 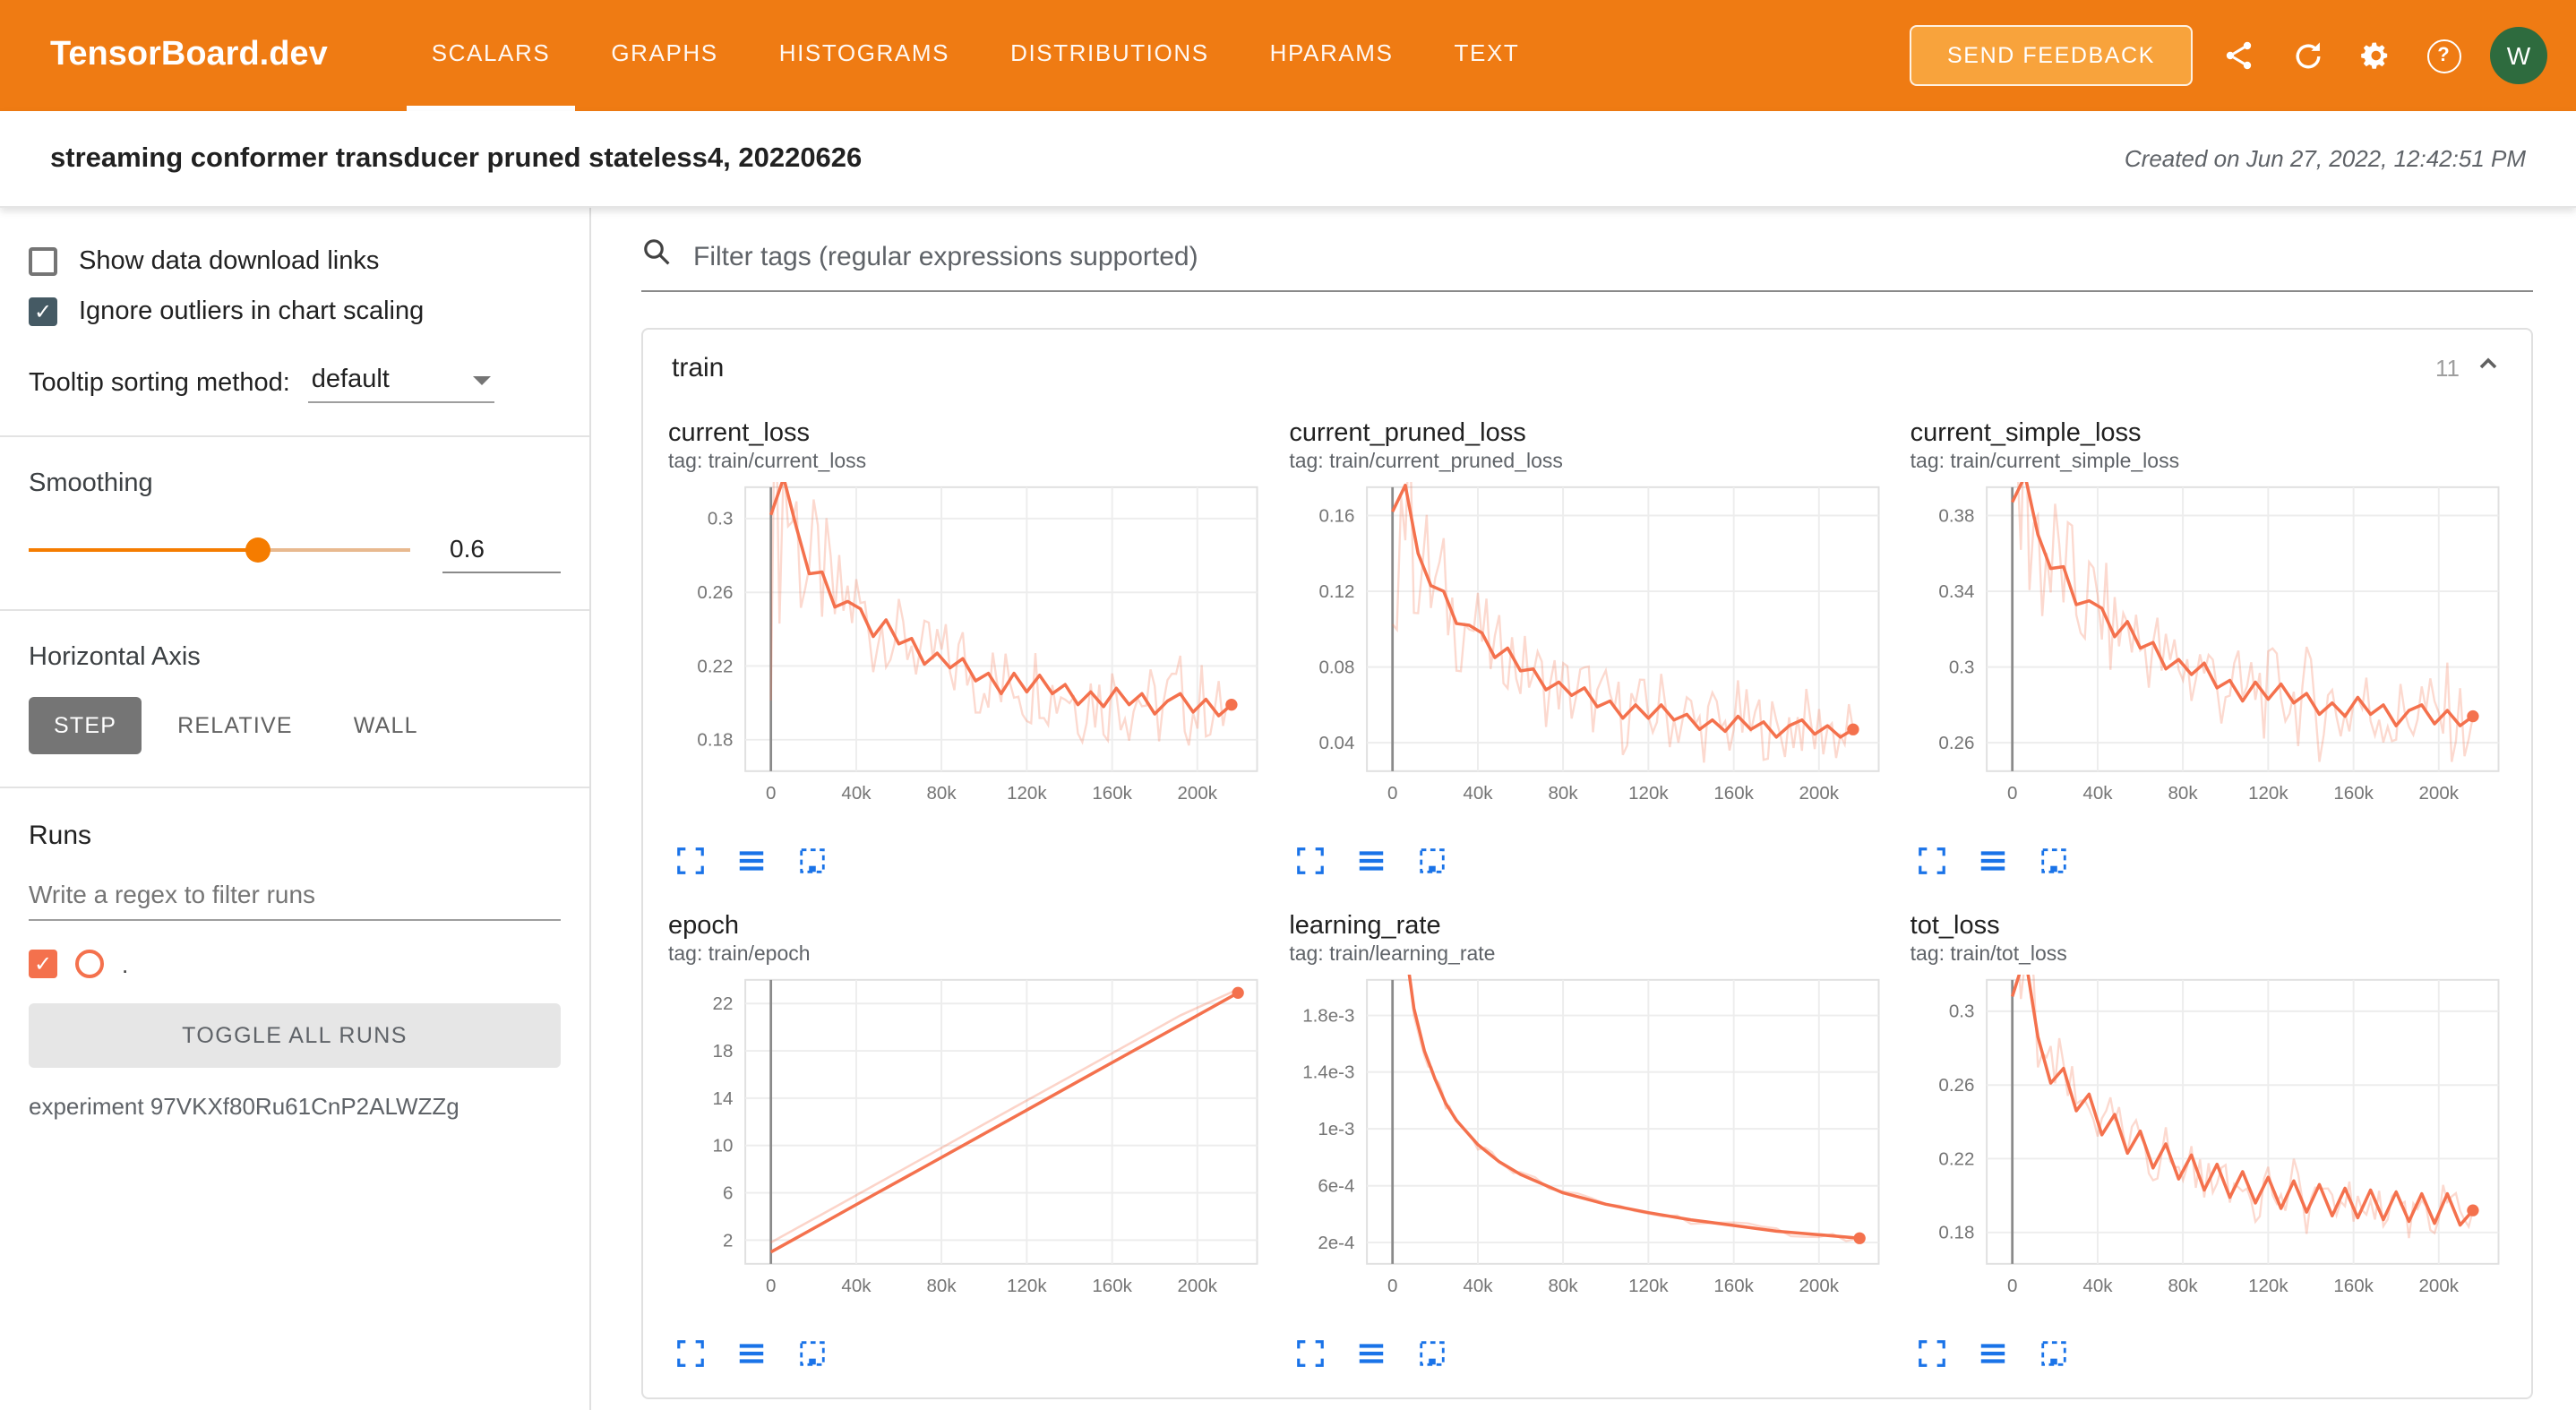 I want to click on tooltip-sorting-select: default, so click(x=400, y=382).